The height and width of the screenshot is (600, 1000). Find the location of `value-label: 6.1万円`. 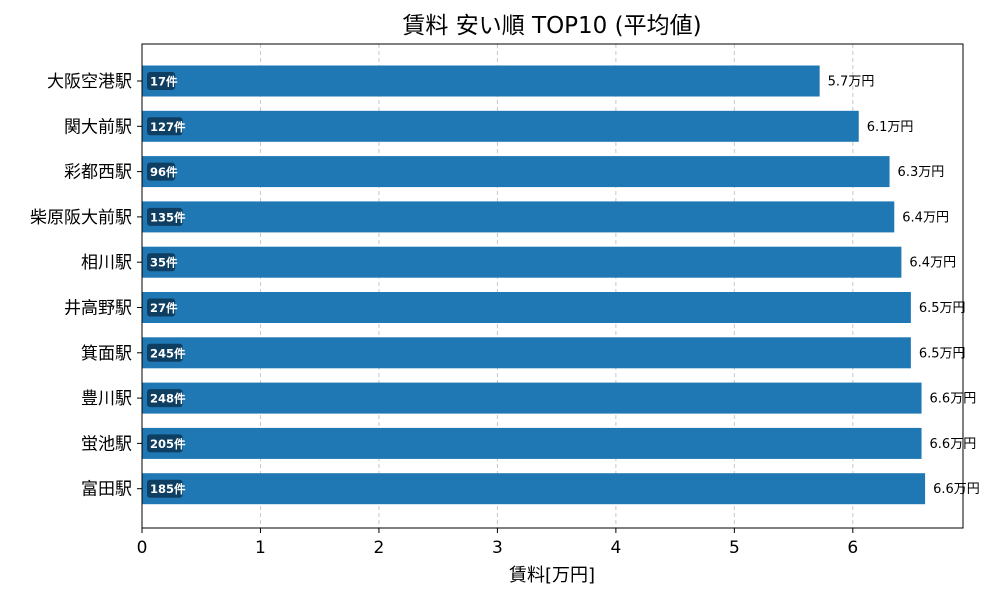

value-label: 6.1万円 is located at coordinates (890, 127).